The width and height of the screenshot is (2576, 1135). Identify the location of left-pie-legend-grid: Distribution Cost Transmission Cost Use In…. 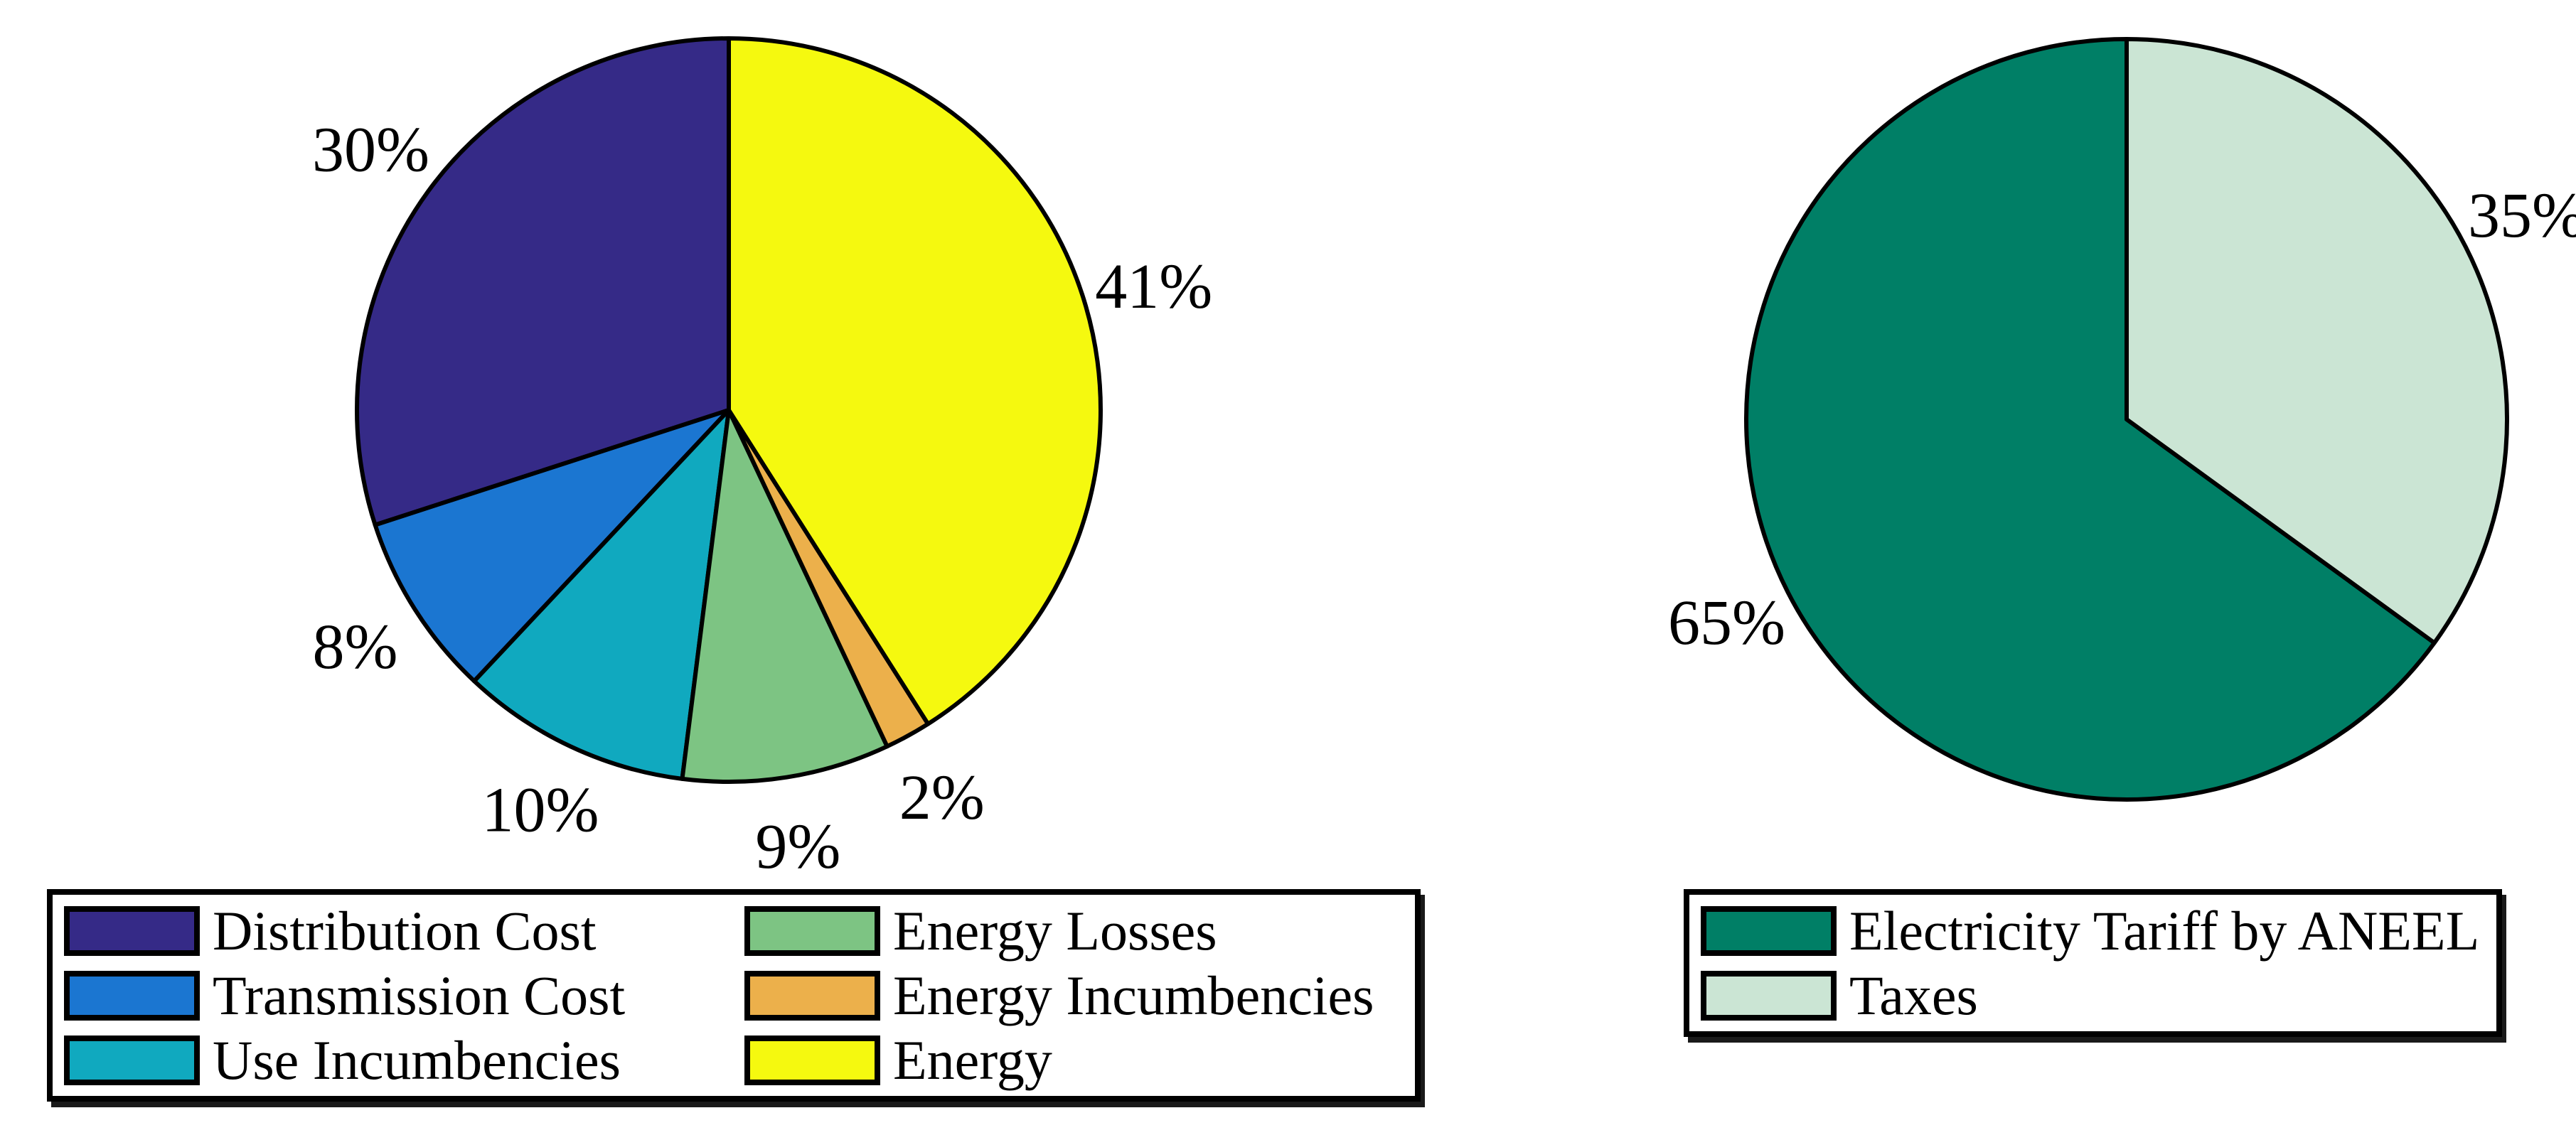
(734, 995).